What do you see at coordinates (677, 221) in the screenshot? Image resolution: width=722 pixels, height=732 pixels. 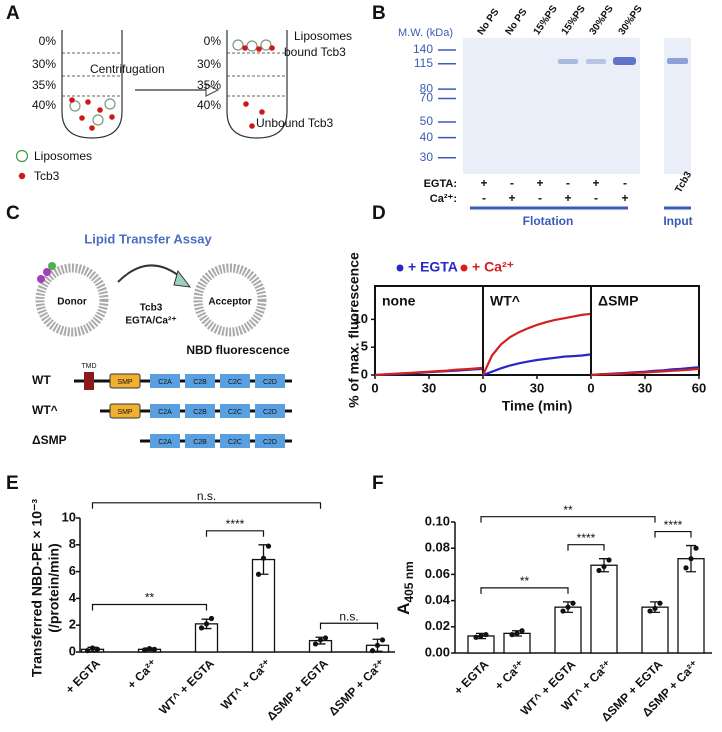 I see `group-label: Input` at bounding box center [677, 221].